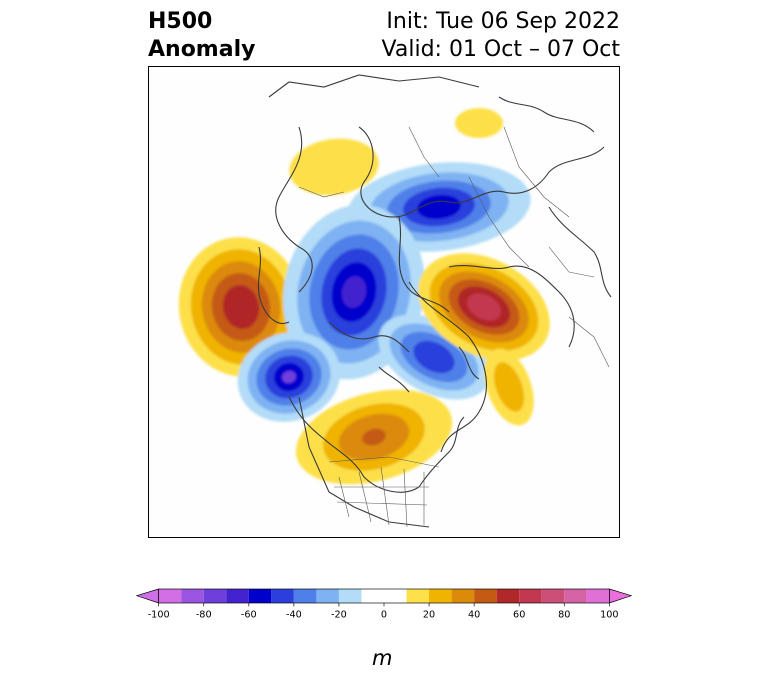 This screenshot has width=768, height=684. I want to click on negative-anomaly-alaska, so click(289, 377).